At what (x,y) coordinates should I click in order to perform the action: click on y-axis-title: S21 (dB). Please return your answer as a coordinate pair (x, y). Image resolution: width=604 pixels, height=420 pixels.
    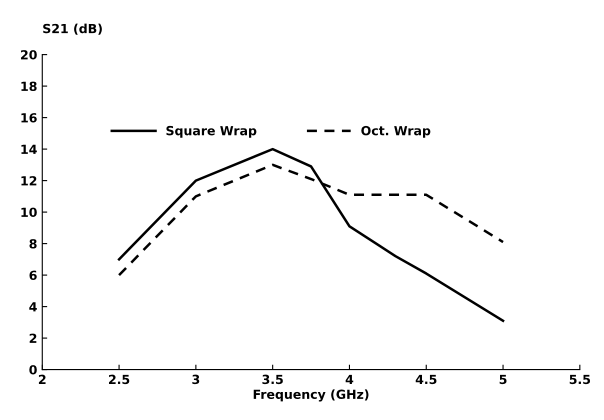
    Looking at the image, I should click on (72, 29).